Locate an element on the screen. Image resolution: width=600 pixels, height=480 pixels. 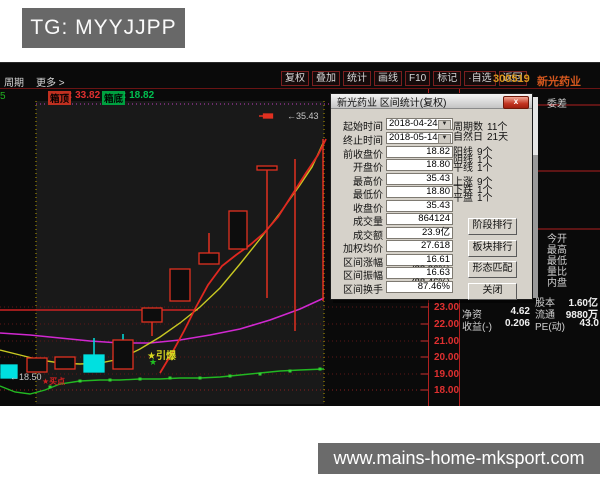
dialog-button-关闭: 关闭 is located at coordinates (492, 291).